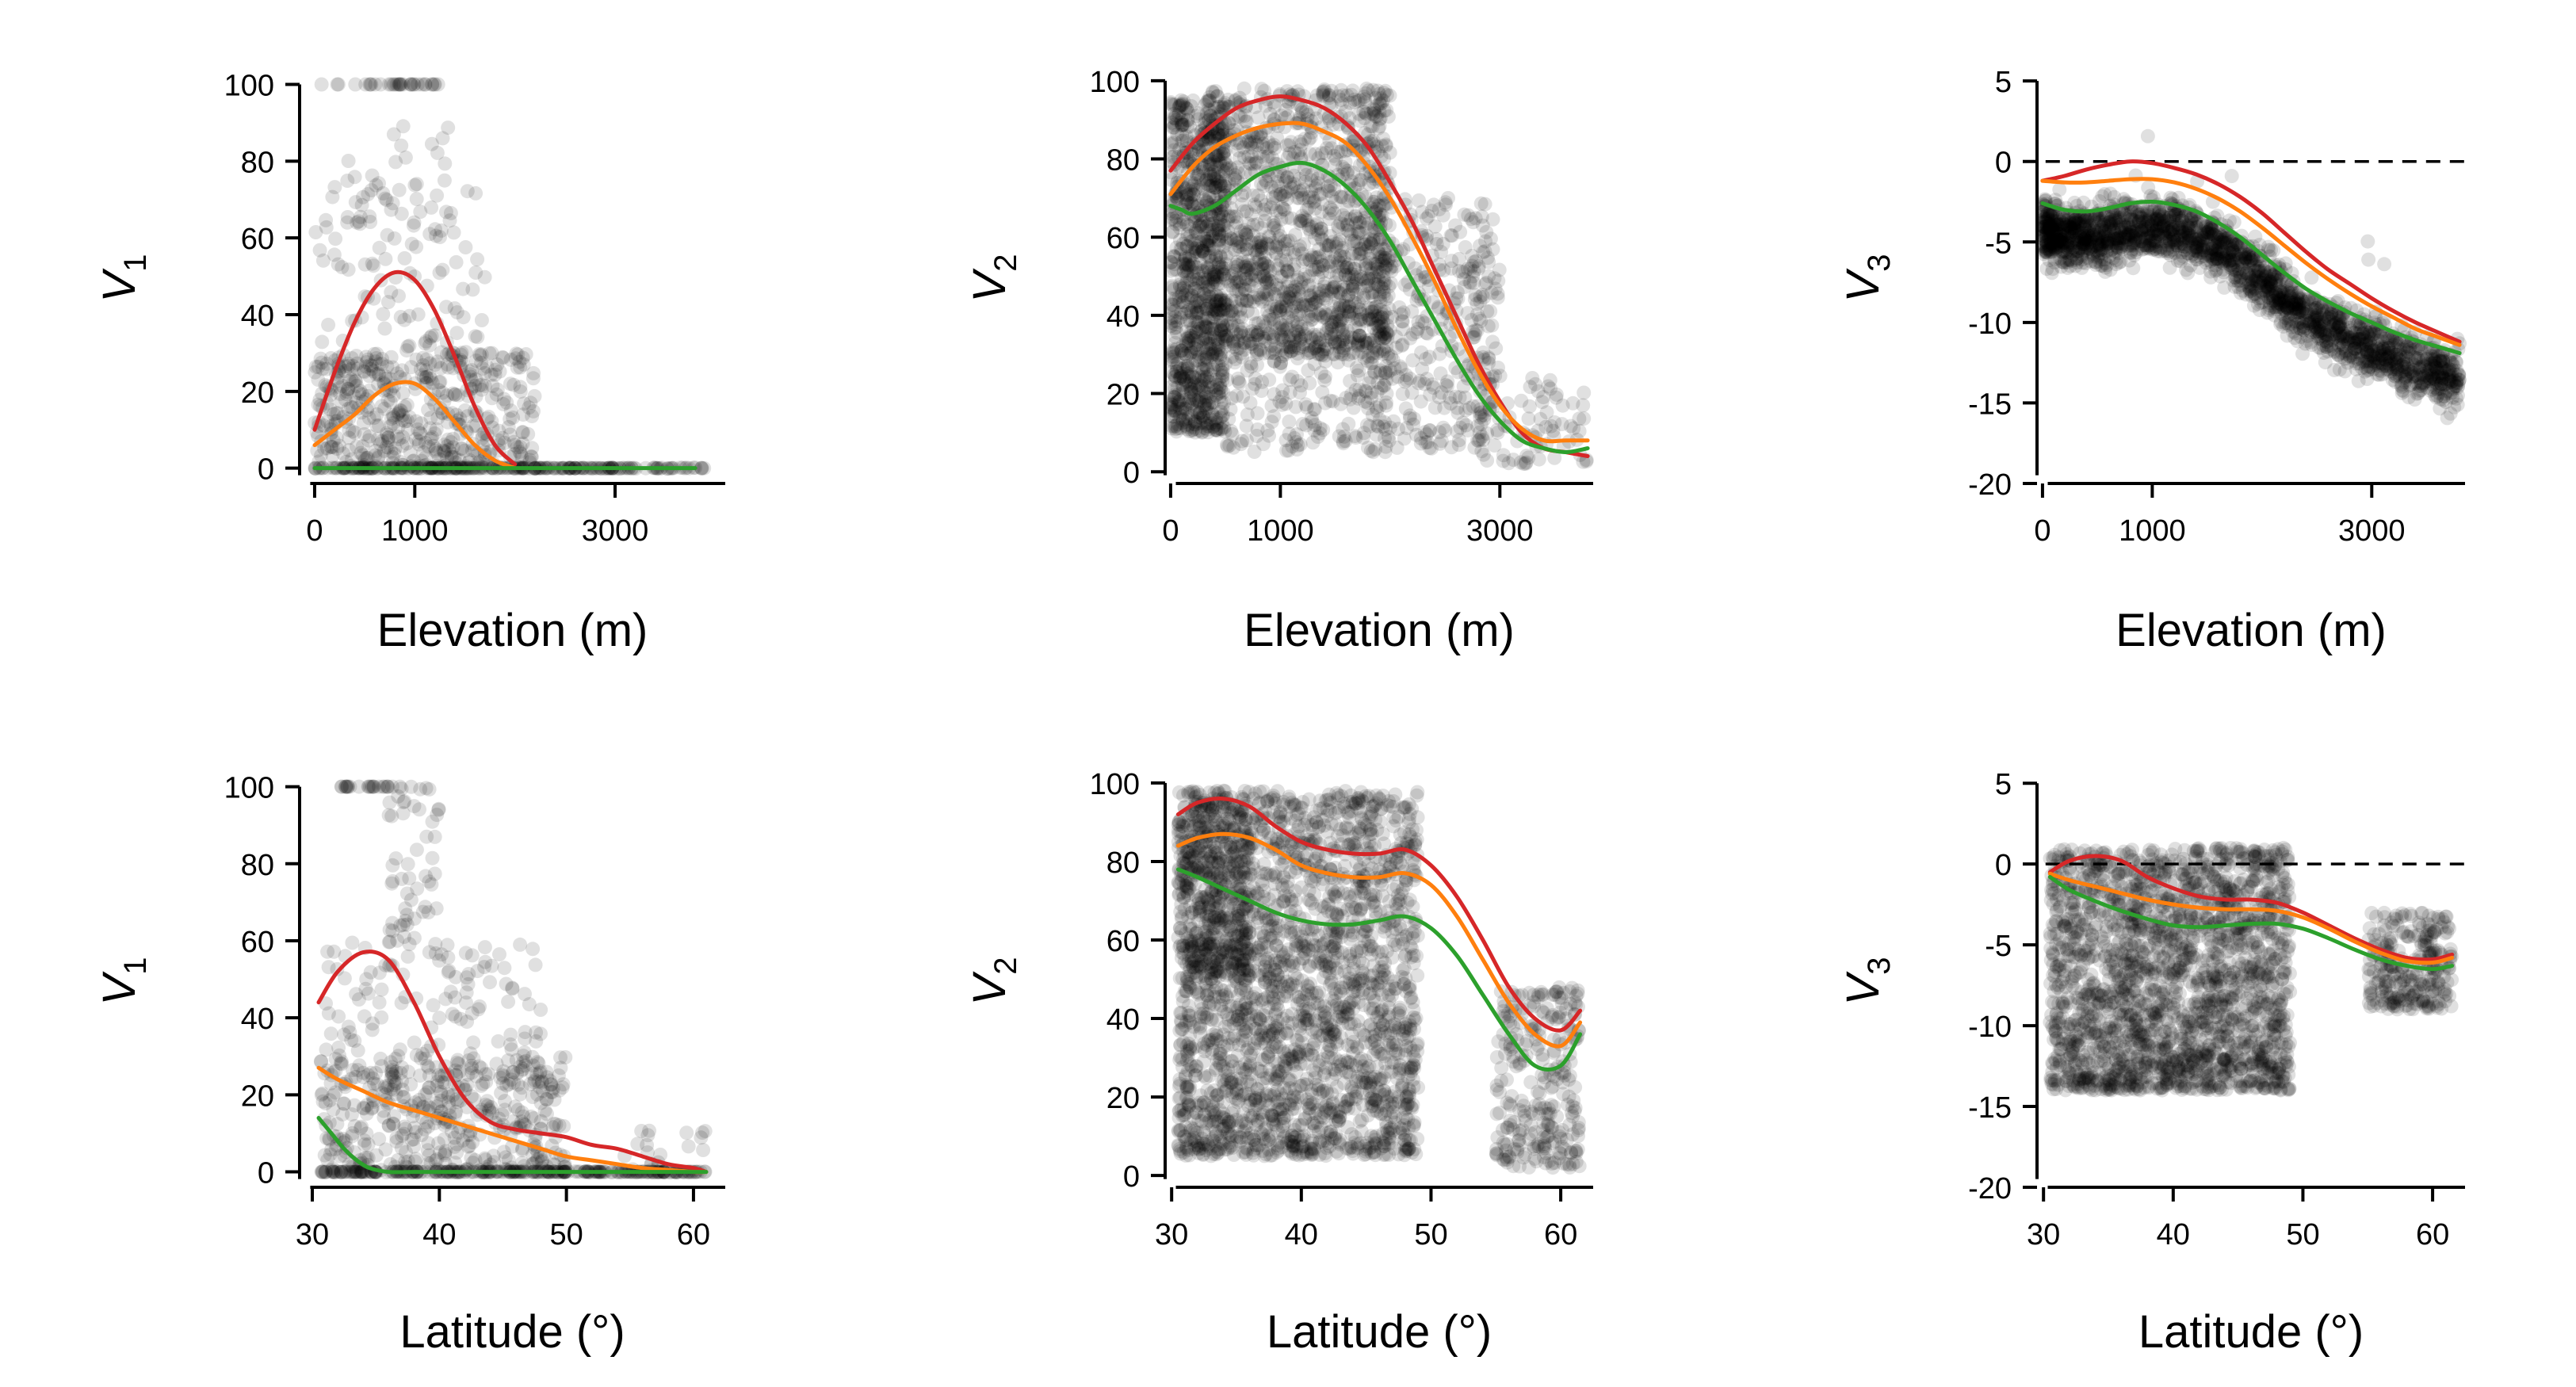 This screenshot has width=2576, height=1387. Describe the element at coordinates (1170, 531) in the screenshot. I see `x-tick-label: 0` at that location.